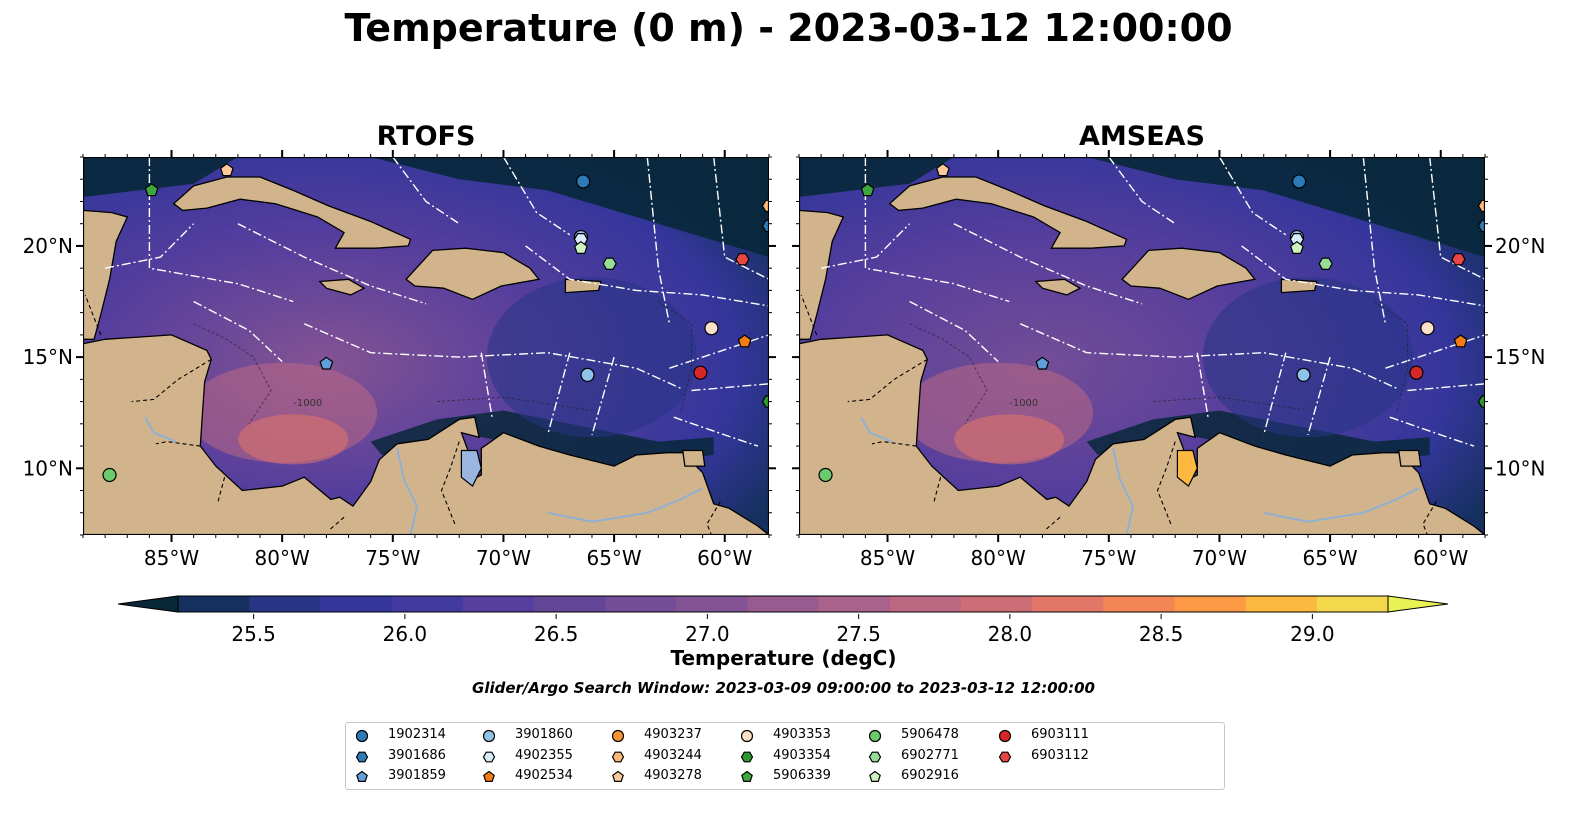 The width and height of the screenshot is (1577, 827). I want to click on colorbar-tick-label: 26.0, so click(405, 634).